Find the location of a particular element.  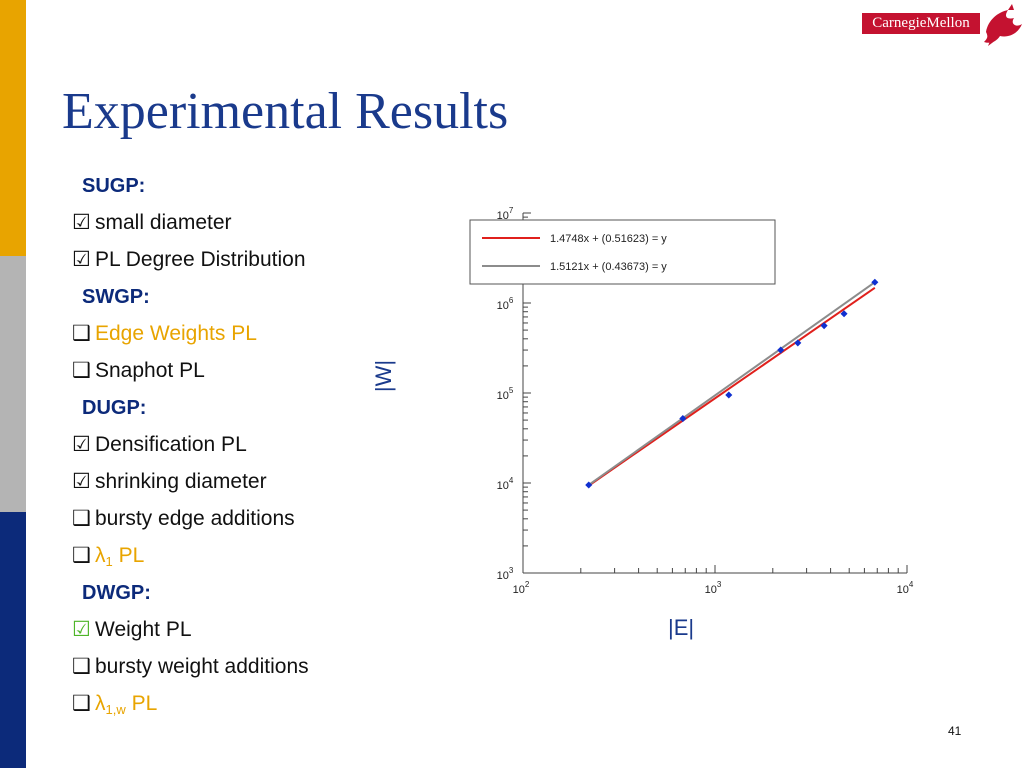

checklist-item: ☑ Weight PL is located at coordinates (222, 632).